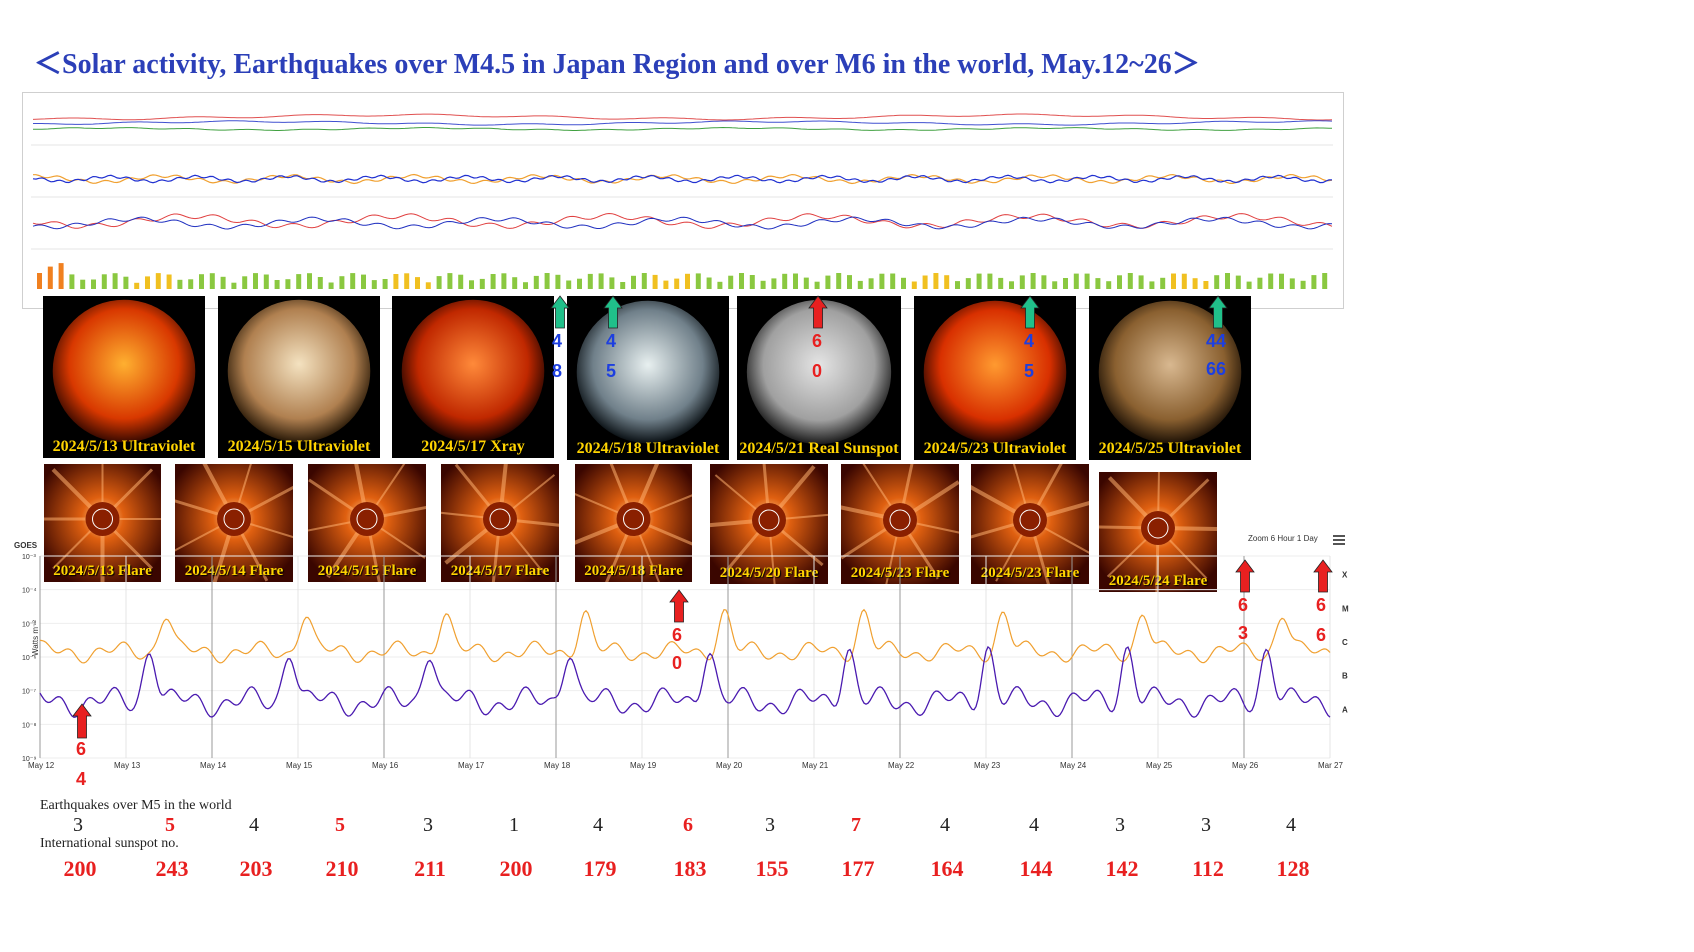 This screenshot has width=1694, height=952. What do you see at coordinates (772, 868) in the screenshot?
I see `sunspot-value: 155` at bounding box center [772, 868].